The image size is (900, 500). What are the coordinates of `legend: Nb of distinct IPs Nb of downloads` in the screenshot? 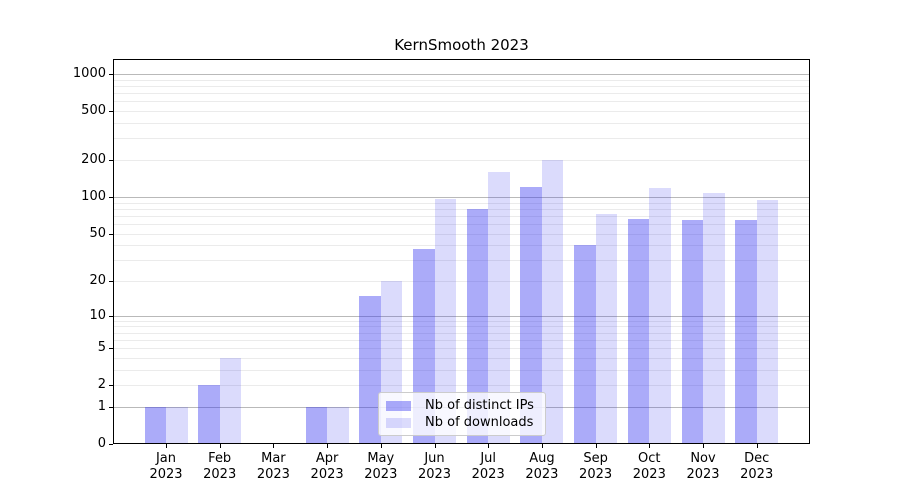 It's located at (462, 414).